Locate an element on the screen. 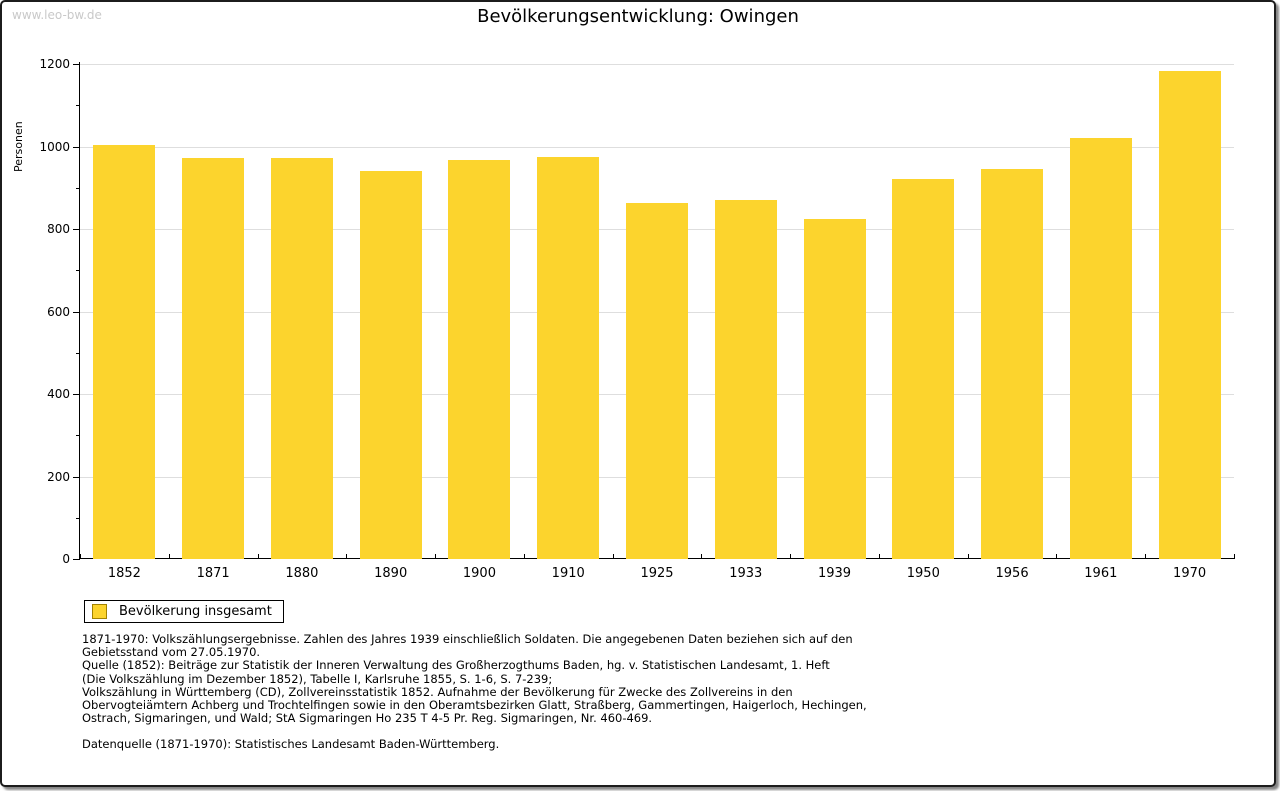  x-tick-label: 1956 is located at coordinates (1012, 573).